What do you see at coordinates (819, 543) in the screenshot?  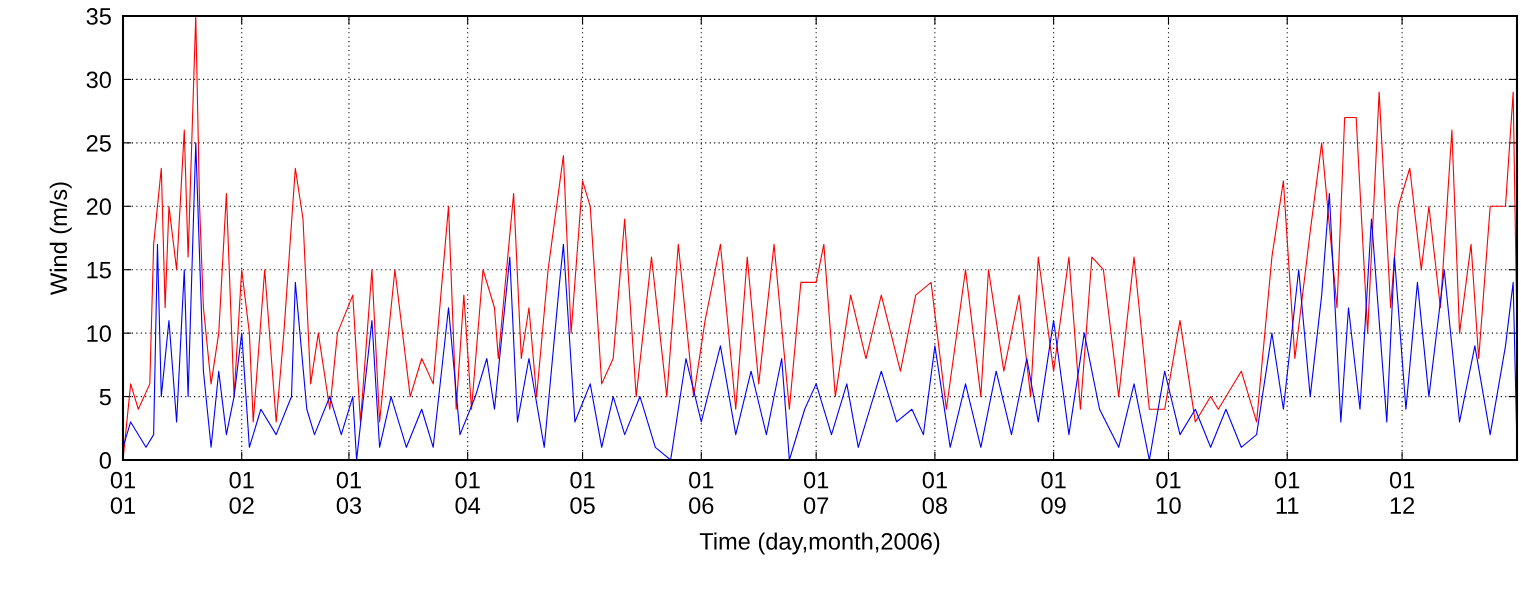 I see `x-axis-title: Time (day,month,2006)` at bounding box center [819, 543].